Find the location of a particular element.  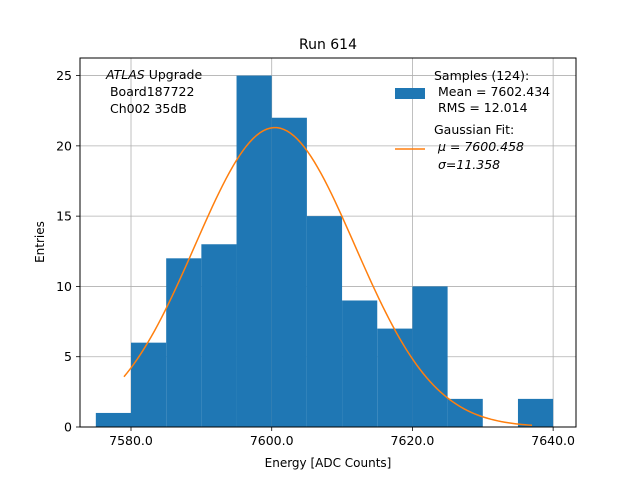

x-tick-label: 7580.0 is located at coordinates (131, 440).